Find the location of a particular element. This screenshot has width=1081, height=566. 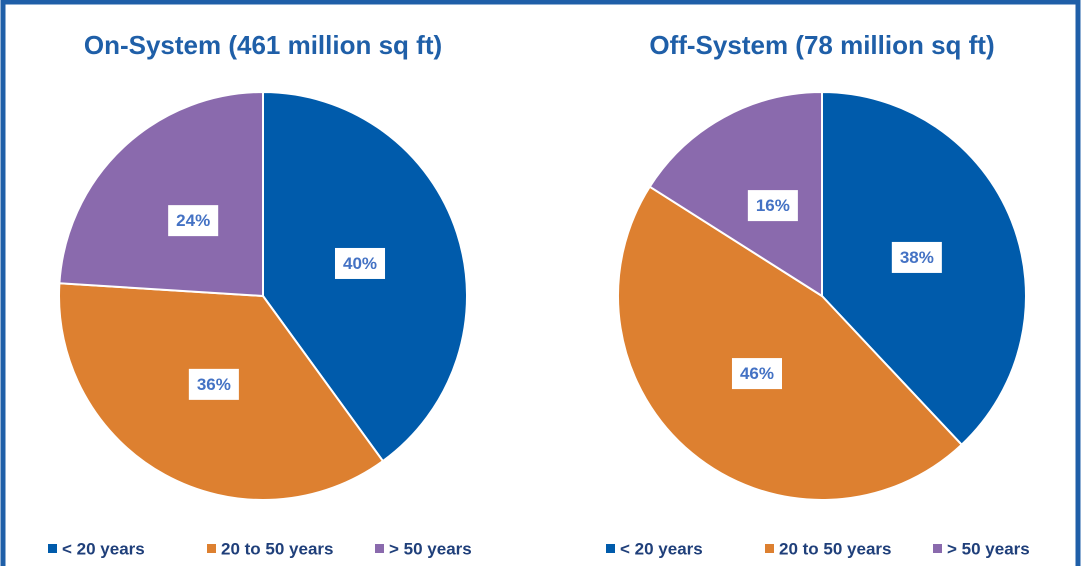

value-label: 46% is located at coordinates (757, 373).